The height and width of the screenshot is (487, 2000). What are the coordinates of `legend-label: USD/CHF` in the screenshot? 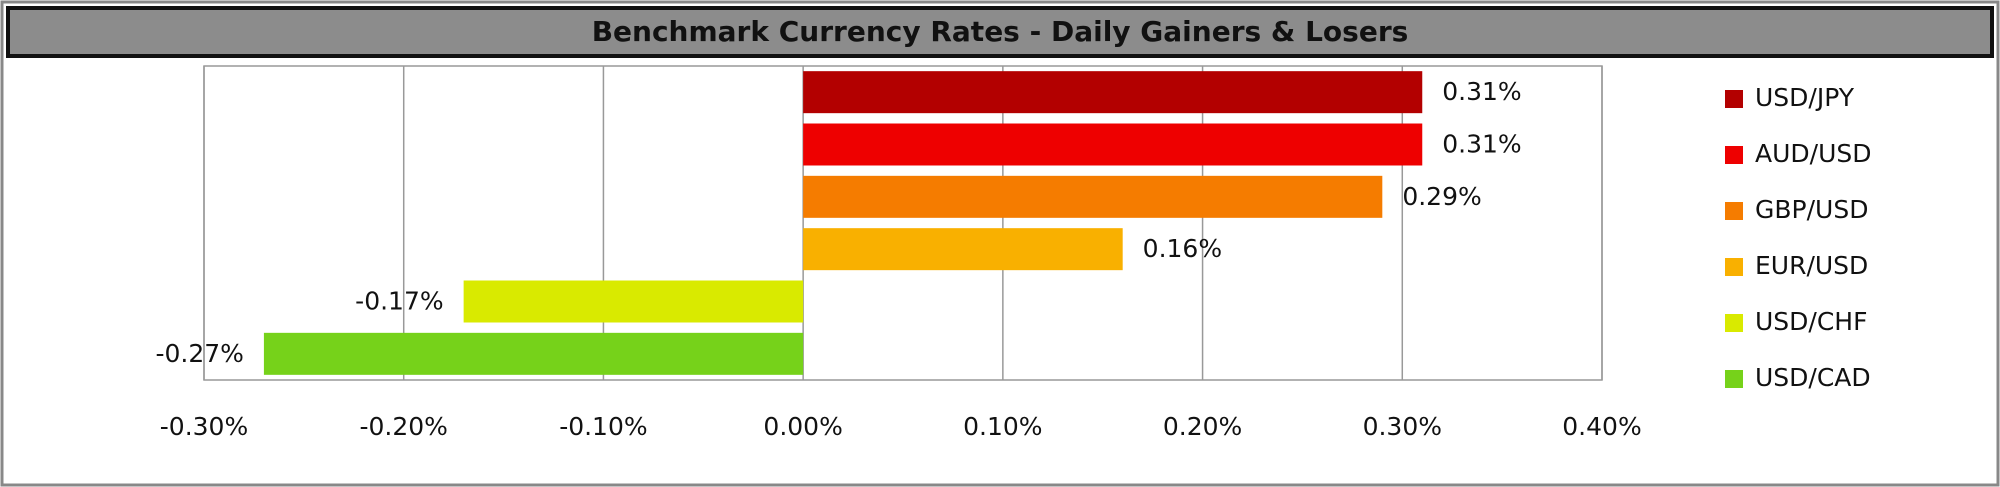 It's located at (1811, 321).